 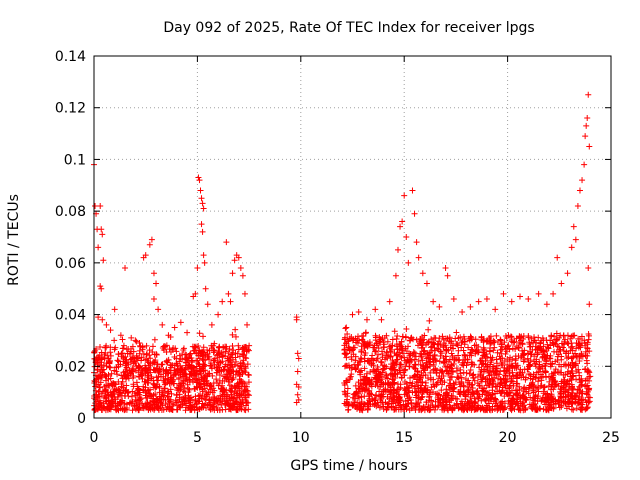 I want to click on y-tick-label: 0.1, so click(x=75, y=160).